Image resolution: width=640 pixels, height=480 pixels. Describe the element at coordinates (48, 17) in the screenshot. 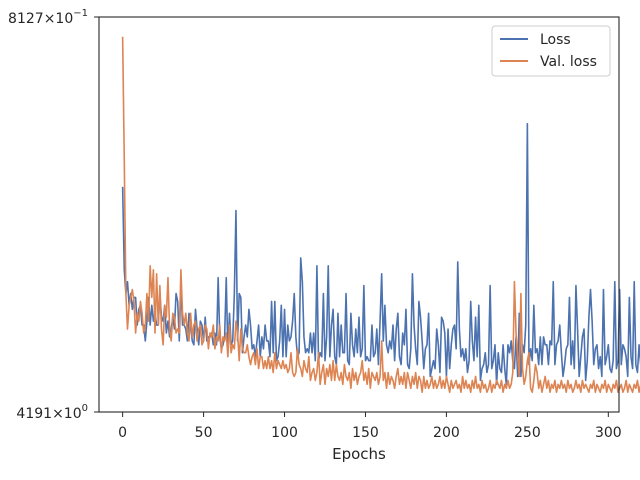

I see `y-tick-label-top: 8127×10⁻¹` at that location.